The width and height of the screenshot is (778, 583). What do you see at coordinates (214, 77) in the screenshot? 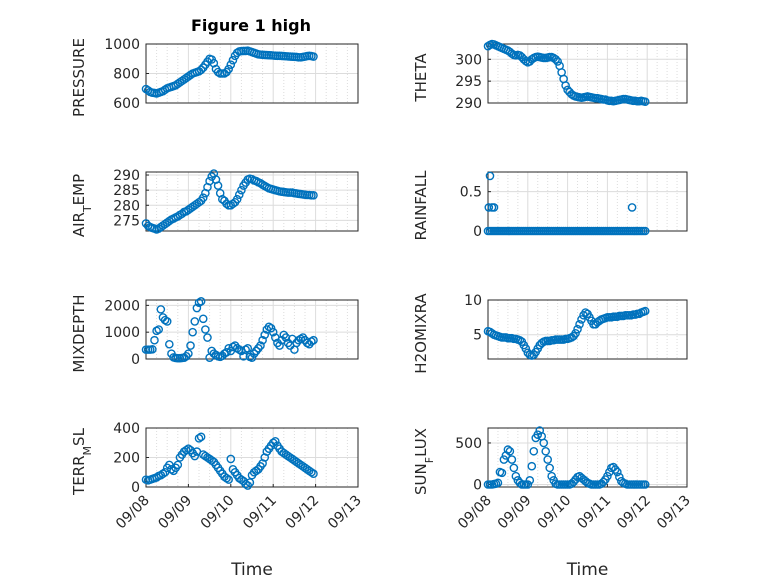
I see `subplot-pressure: 600 800 1000 PRESSURE` at bounding box center [214, 77].